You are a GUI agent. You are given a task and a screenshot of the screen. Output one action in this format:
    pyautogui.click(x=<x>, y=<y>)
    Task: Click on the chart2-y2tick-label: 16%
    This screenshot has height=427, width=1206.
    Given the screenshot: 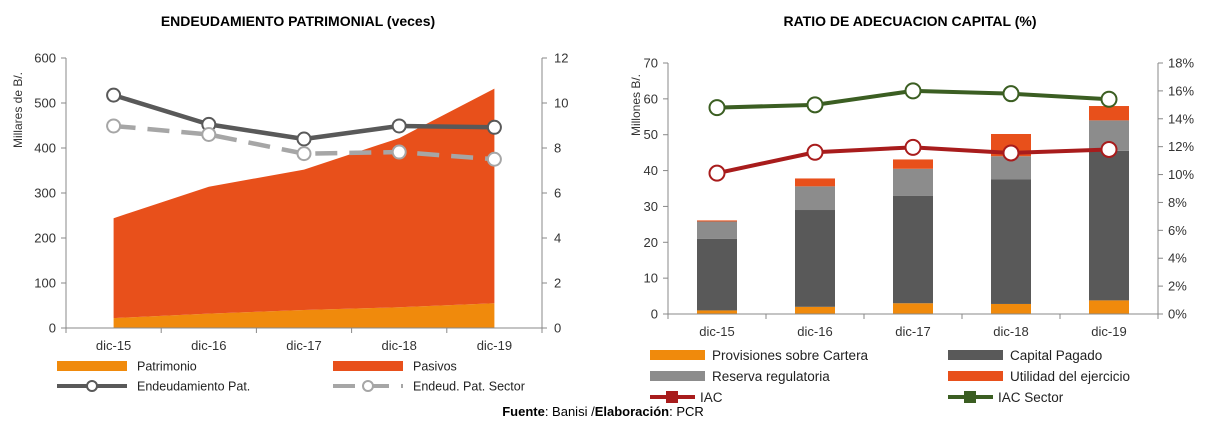 What is the action you would take?
    pyautogui.click(x=1181, y=90)
    